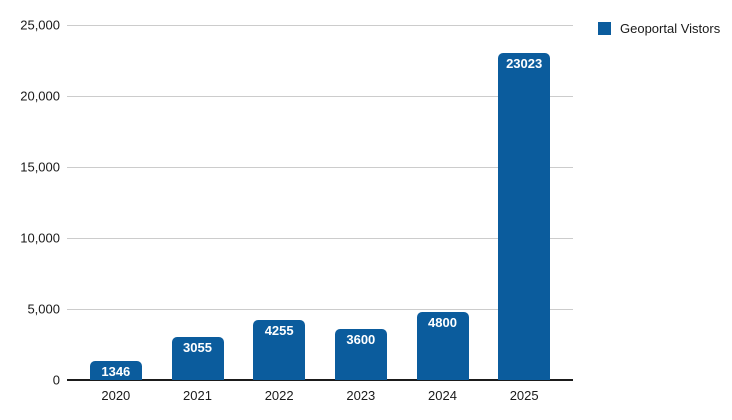 The width and height of the screenshot is (732, 420). Describe the element at coordinates (40, 25) in the screenshot. I see `y-axis-tick-label: 25,000` at that location.